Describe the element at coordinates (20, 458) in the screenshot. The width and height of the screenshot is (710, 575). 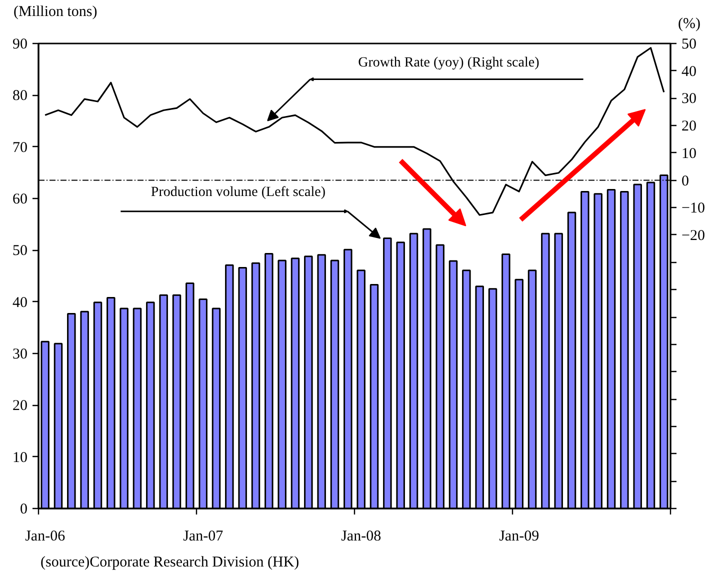
I see `y-tick-label: 10` at that location.